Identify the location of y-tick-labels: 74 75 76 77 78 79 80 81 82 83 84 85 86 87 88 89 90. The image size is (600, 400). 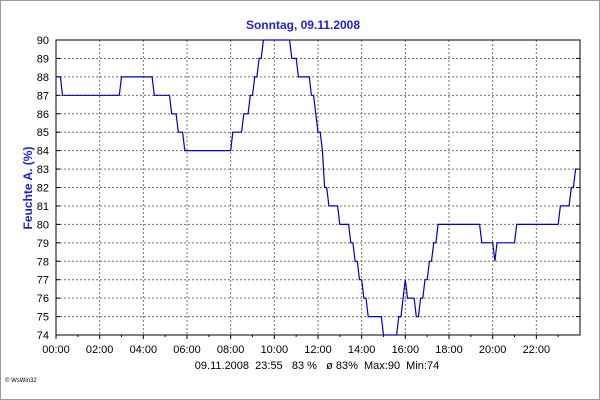
(43, 188).